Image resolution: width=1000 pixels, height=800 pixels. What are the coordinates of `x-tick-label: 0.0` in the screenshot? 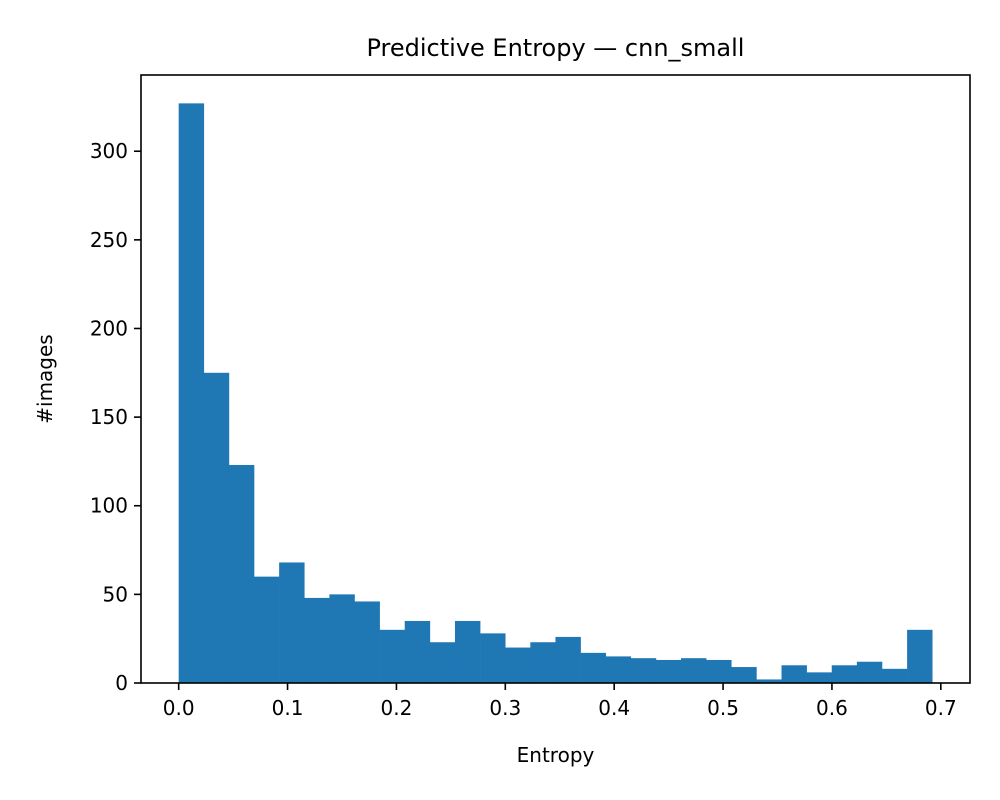 It's located at (179, 708).